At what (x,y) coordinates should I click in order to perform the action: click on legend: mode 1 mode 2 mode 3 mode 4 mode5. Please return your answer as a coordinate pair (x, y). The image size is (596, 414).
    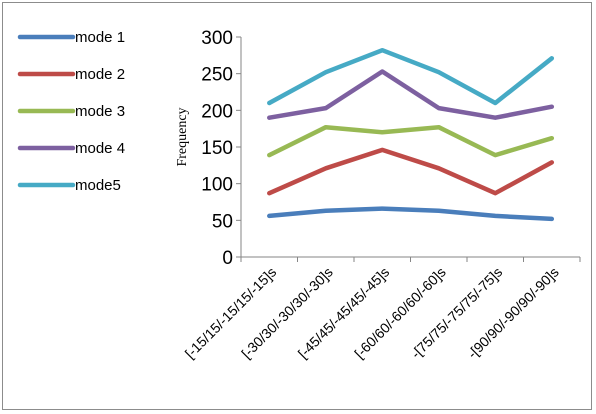
    Looking at the image, I should click on (71, 111).